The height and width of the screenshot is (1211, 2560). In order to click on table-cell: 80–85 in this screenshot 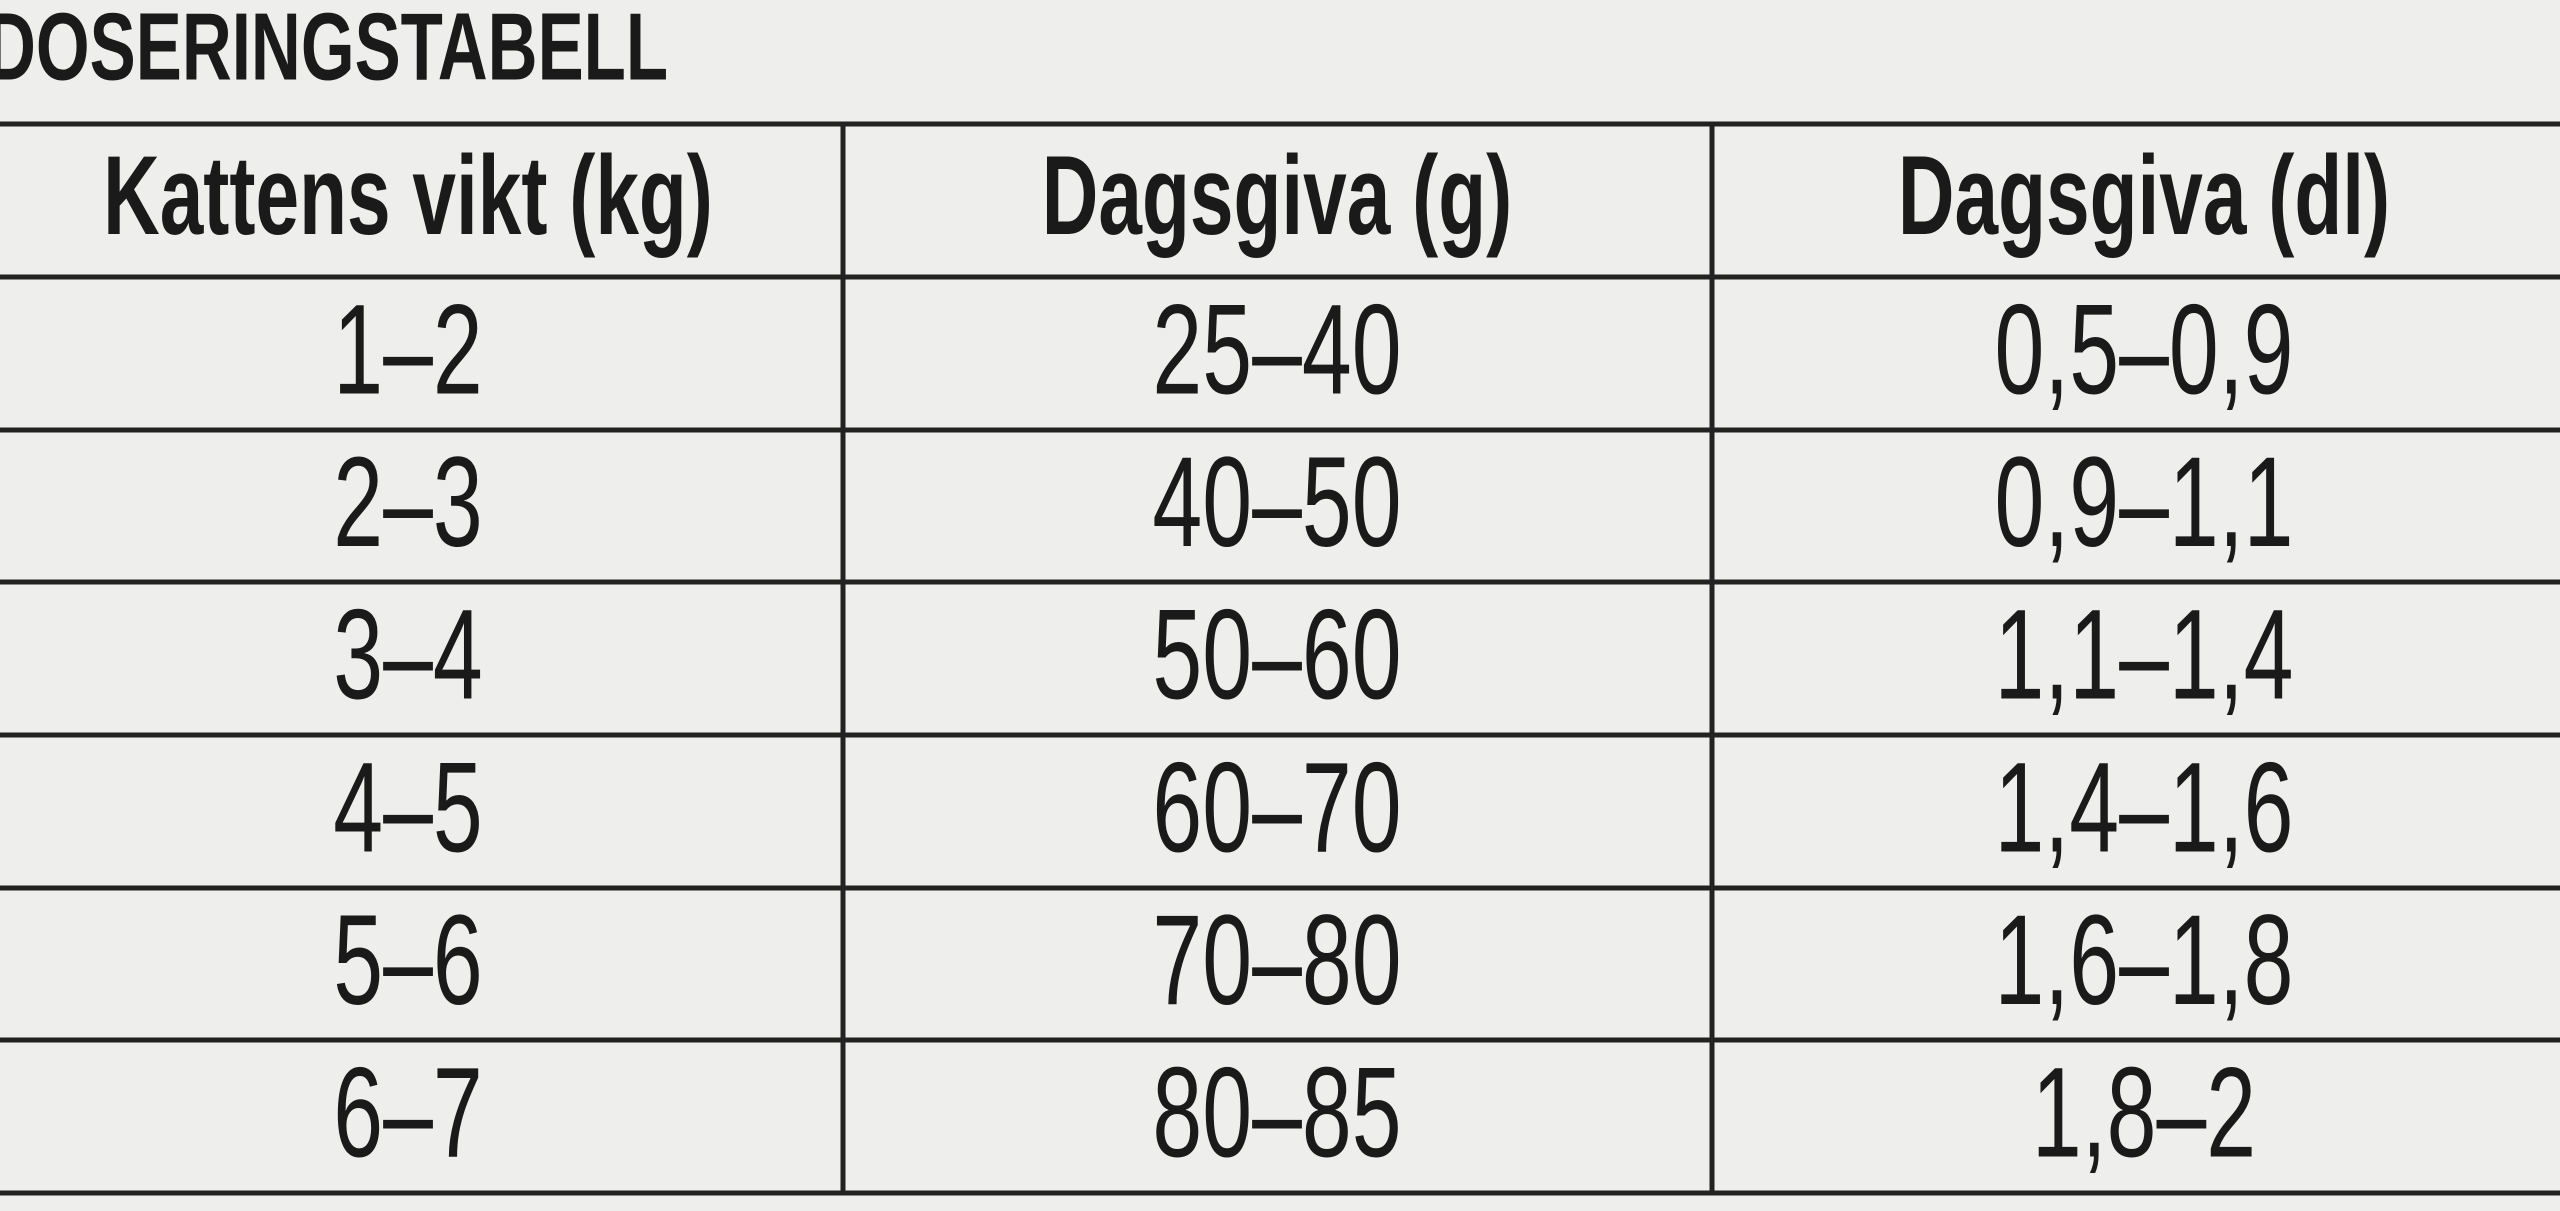, I will do `click(1276, 1113)`.